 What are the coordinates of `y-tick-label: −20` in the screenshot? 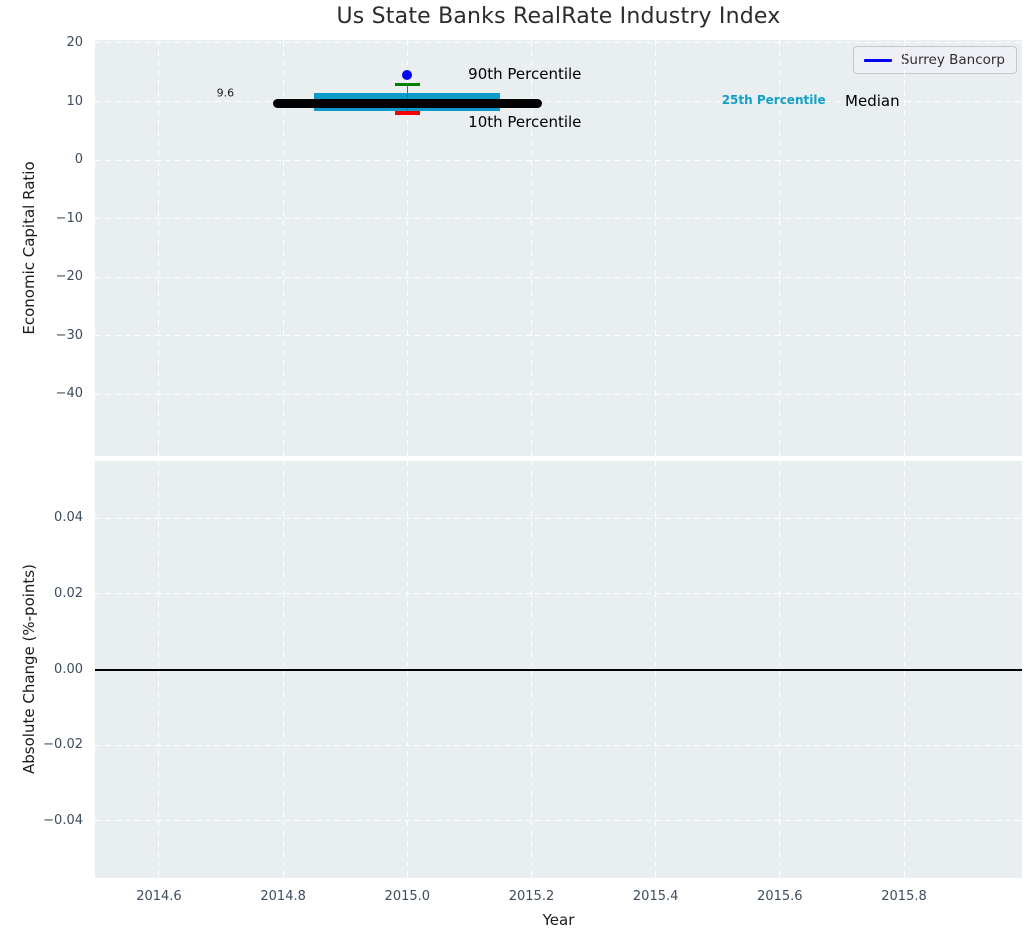 It's located at (69, 277).